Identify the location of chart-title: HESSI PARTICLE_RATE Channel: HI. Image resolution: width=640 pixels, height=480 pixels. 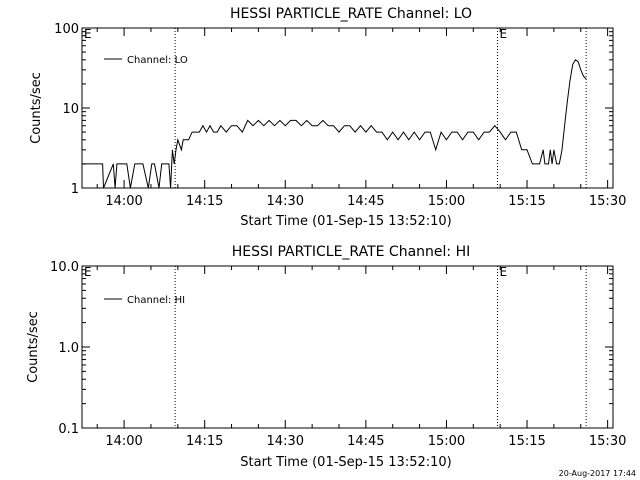
(351, 252).